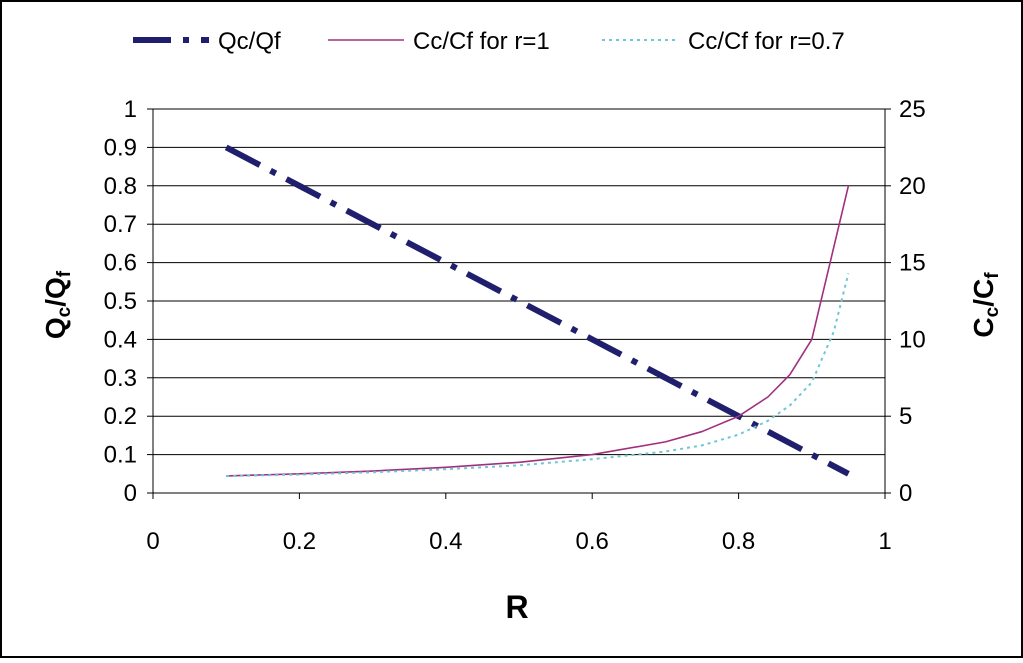  Describe the element at coordinates (992, 311) in the screenshot. I see `y-right-sub1: c` at that location.